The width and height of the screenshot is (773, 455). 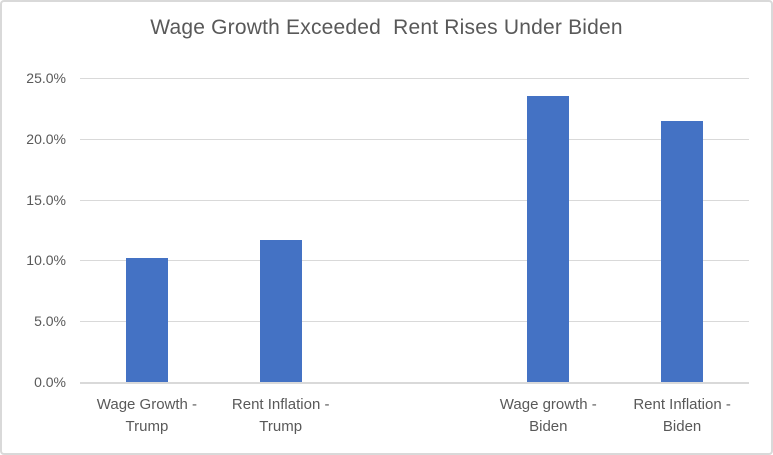 What do you see at coordinates (34, 230) in the screenshot?
I see `y-axis: 0.0% 5.0% 10.0% 15.0% 20.0% 25.0%` at bounding box center [34, 230].